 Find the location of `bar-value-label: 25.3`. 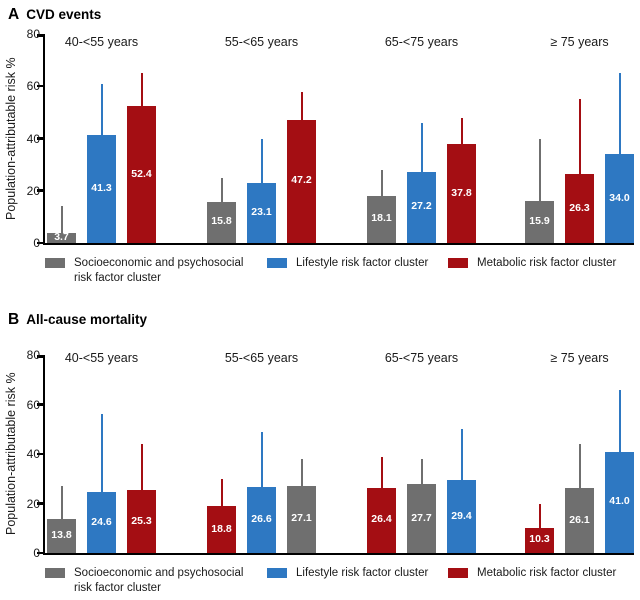

bar-value-label: 25.3 is located at coordinates (141, 520).